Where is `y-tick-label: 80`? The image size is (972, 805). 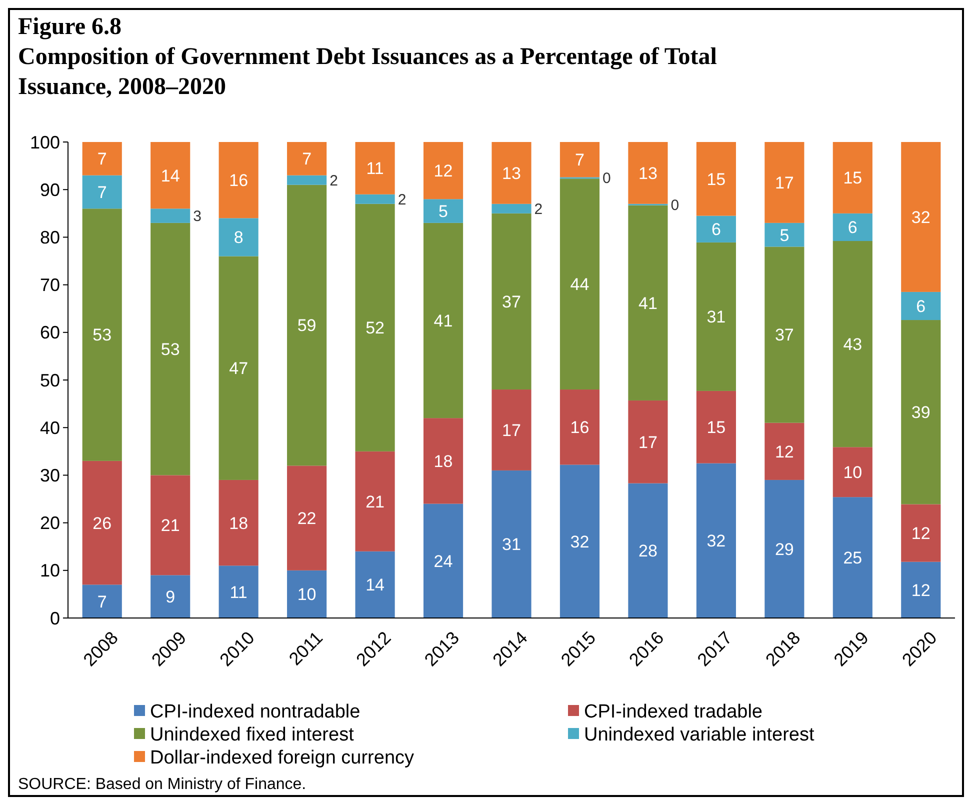 y-tick-label: 80 is located at coordinates (50, 238).